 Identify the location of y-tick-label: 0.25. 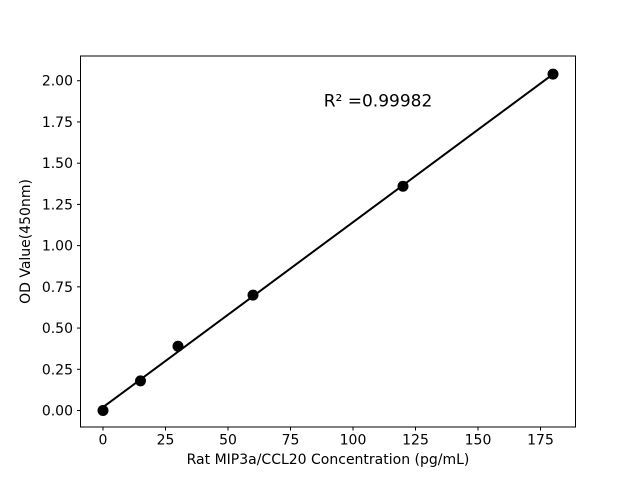
(57, 370).